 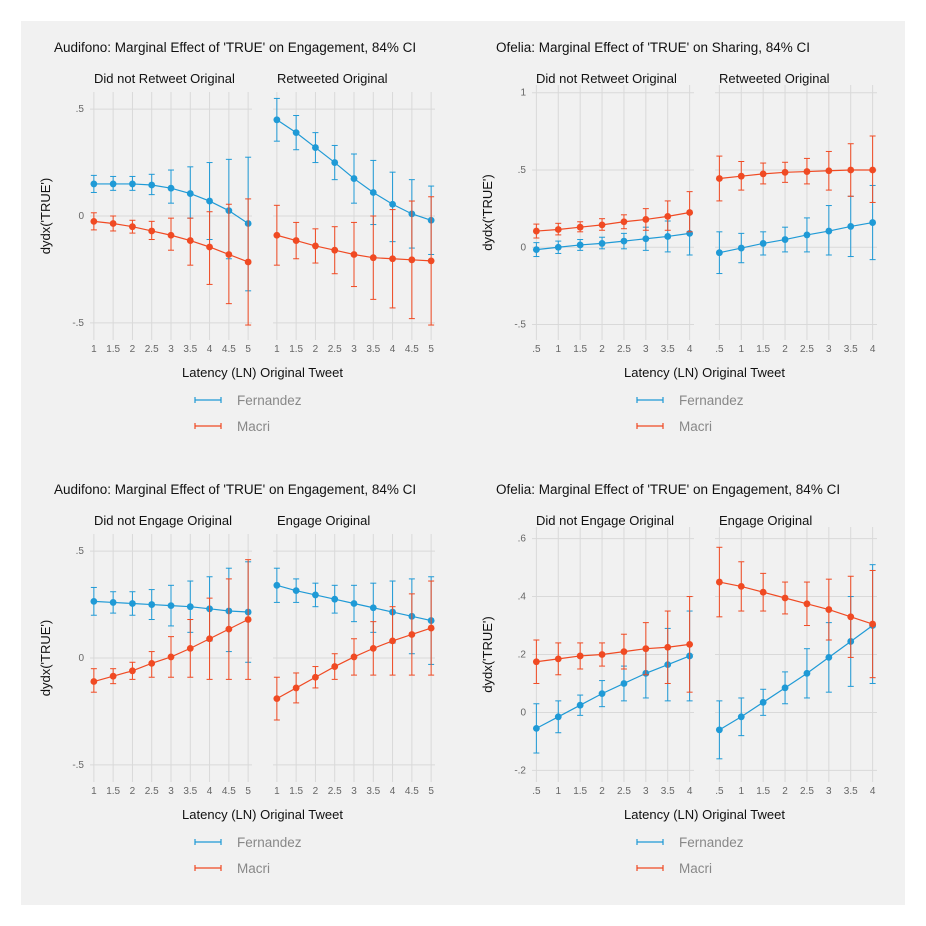 What do you see at coordinates (163, 520) in the screenshot?
I see `facet-title: Did not Engage Original` at bounding box center [163, 520].